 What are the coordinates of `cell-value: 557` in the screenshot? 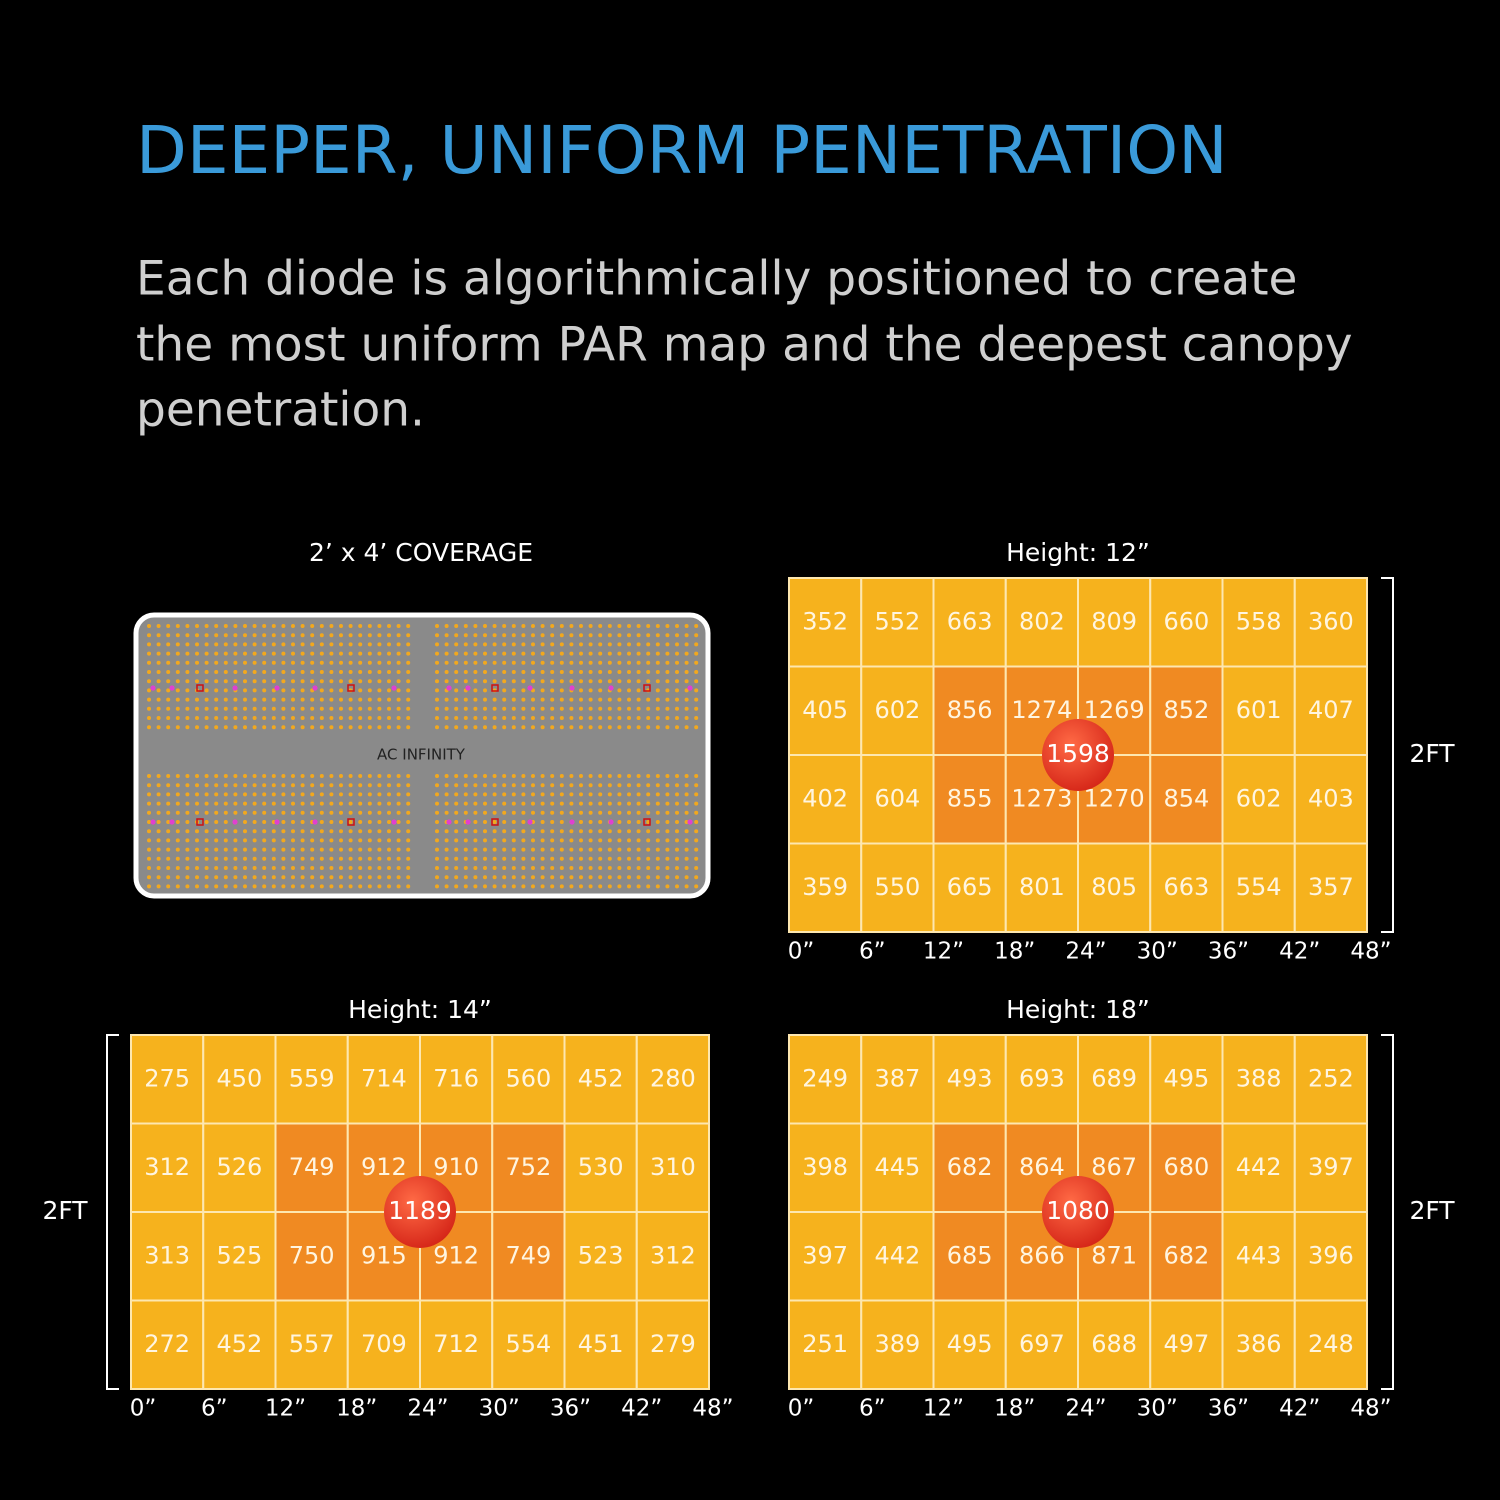 It's located at (312, 1344).